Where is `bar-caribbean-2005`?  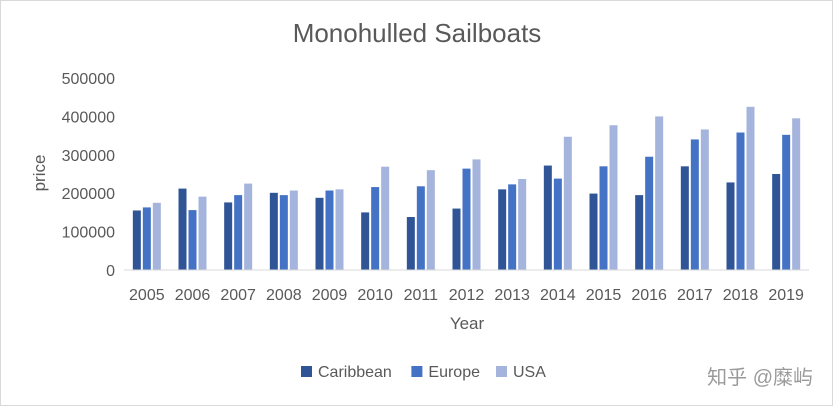 bar-caribbean-2005 is located at coordinates (136, 240).